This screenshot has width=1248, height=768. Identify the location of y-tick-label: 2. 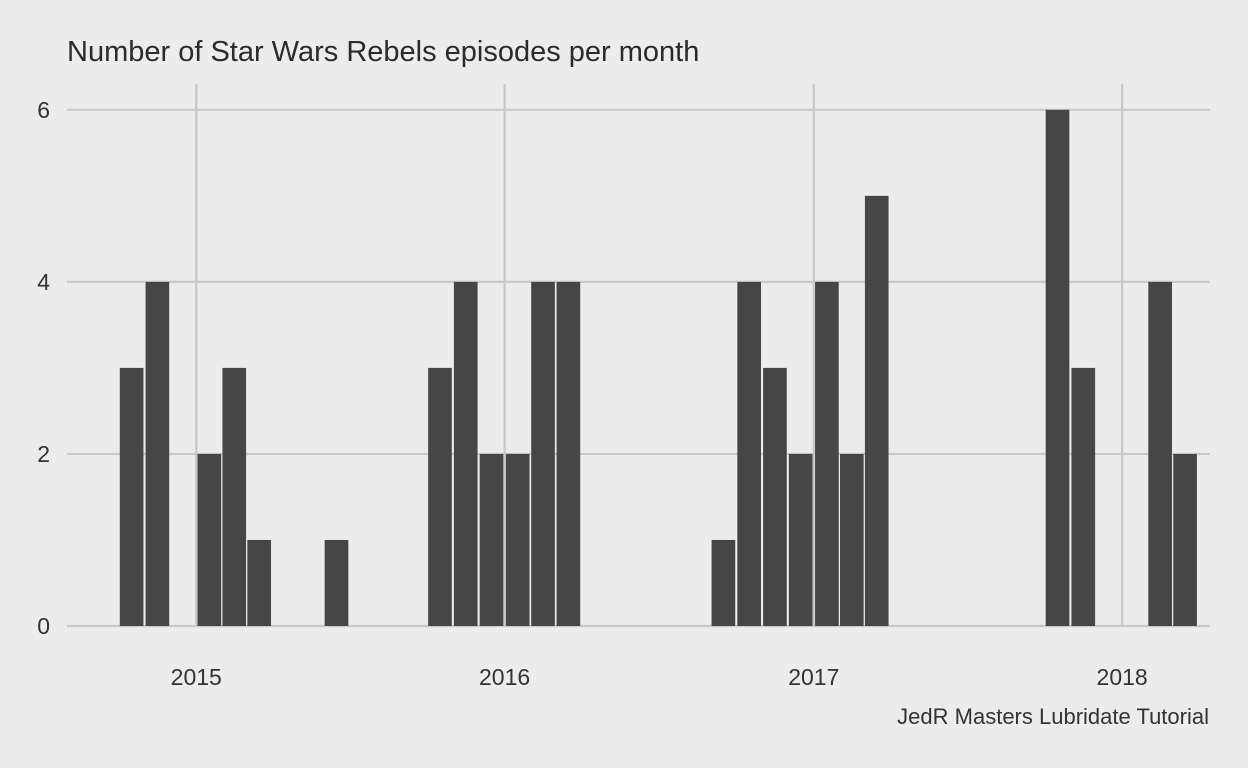
(43, 454).